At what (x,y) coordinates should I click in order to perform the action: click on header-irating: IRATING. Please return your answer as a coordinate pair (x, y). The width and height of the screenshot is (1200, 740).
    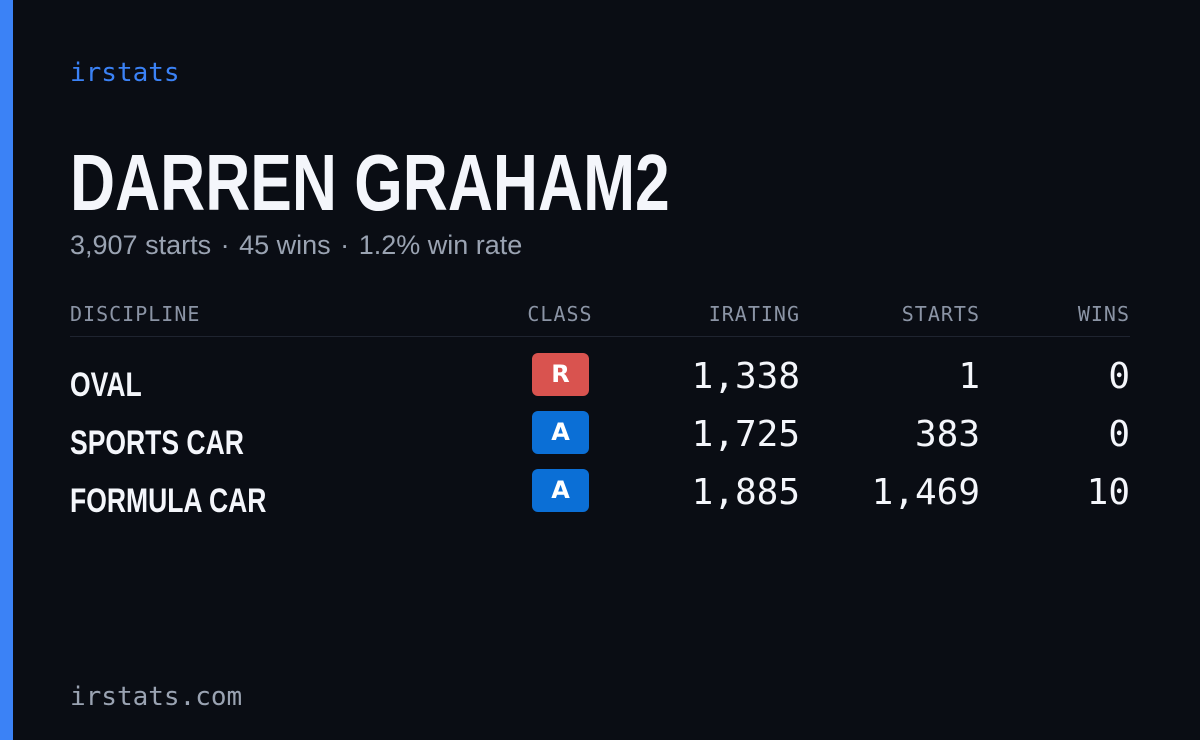
    Looking at the image, I should click on (754, 314).